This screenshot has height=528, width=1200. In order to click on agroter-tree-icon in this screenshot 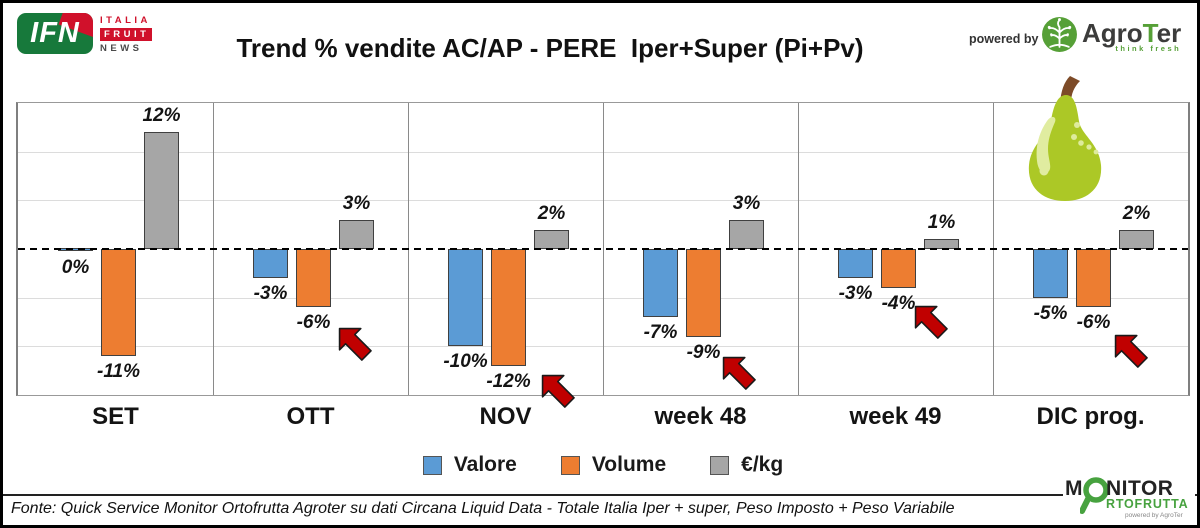, I will do `click(1059, 34)`.